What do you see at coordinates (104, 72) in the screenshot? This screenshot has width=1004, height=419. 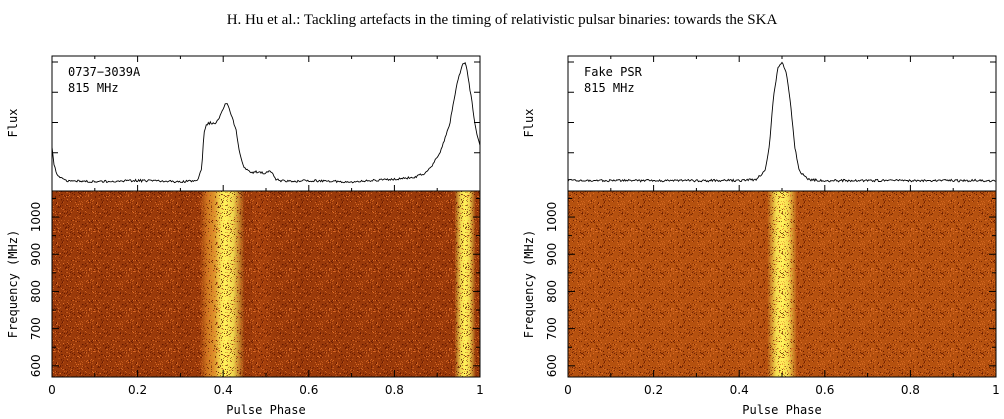 I see `pulsar-name-label: 0737−3039A` at bounding box center [104, 72].